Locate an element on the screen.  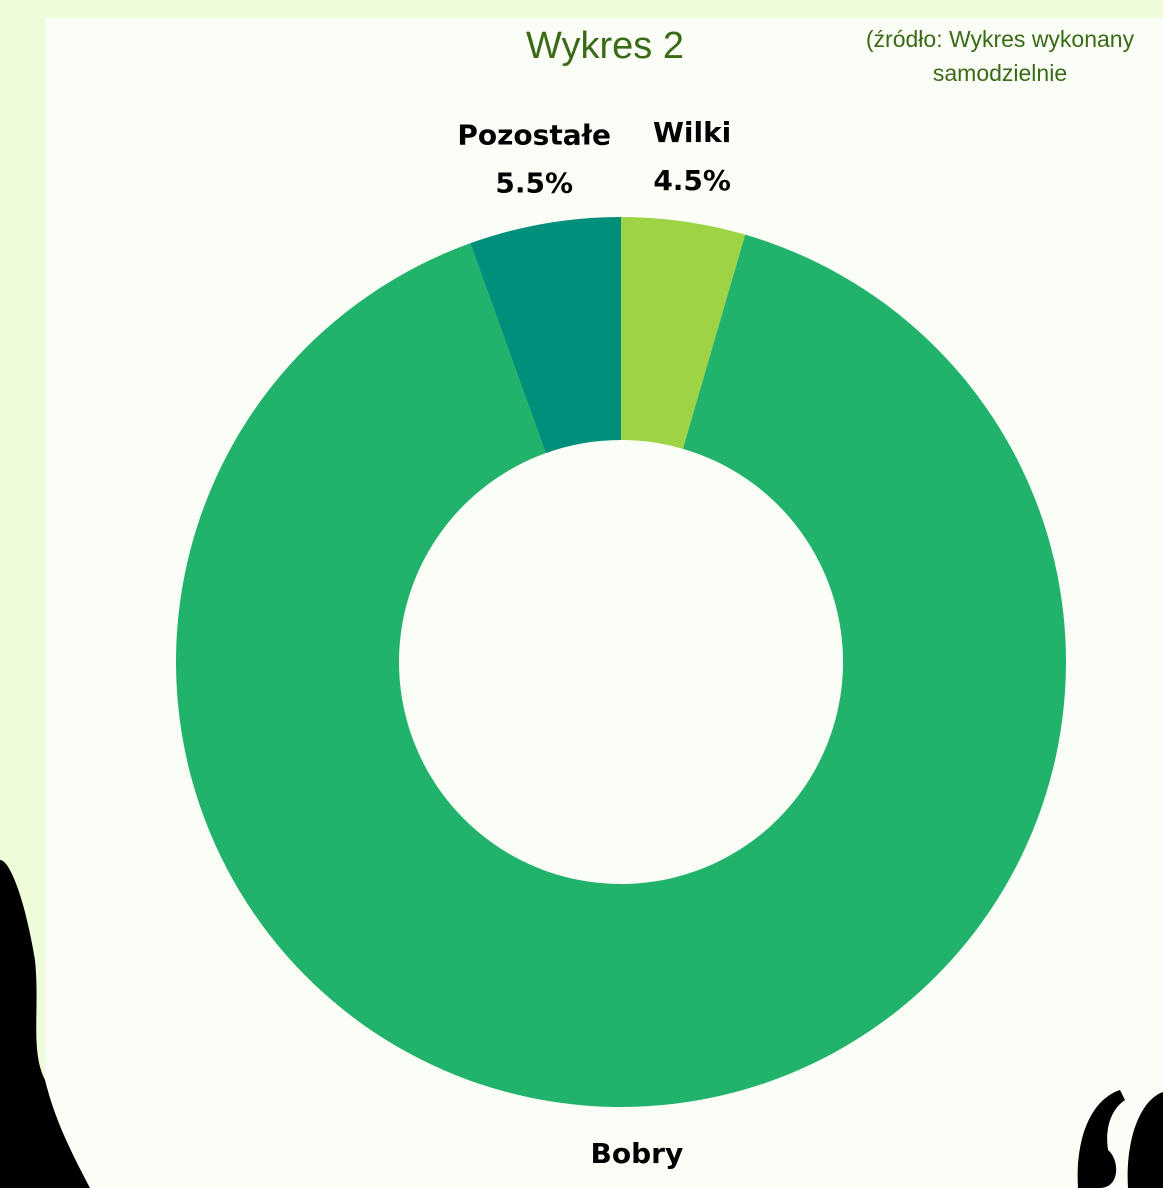
quote-mark is located at coordinates (1120, 1139).